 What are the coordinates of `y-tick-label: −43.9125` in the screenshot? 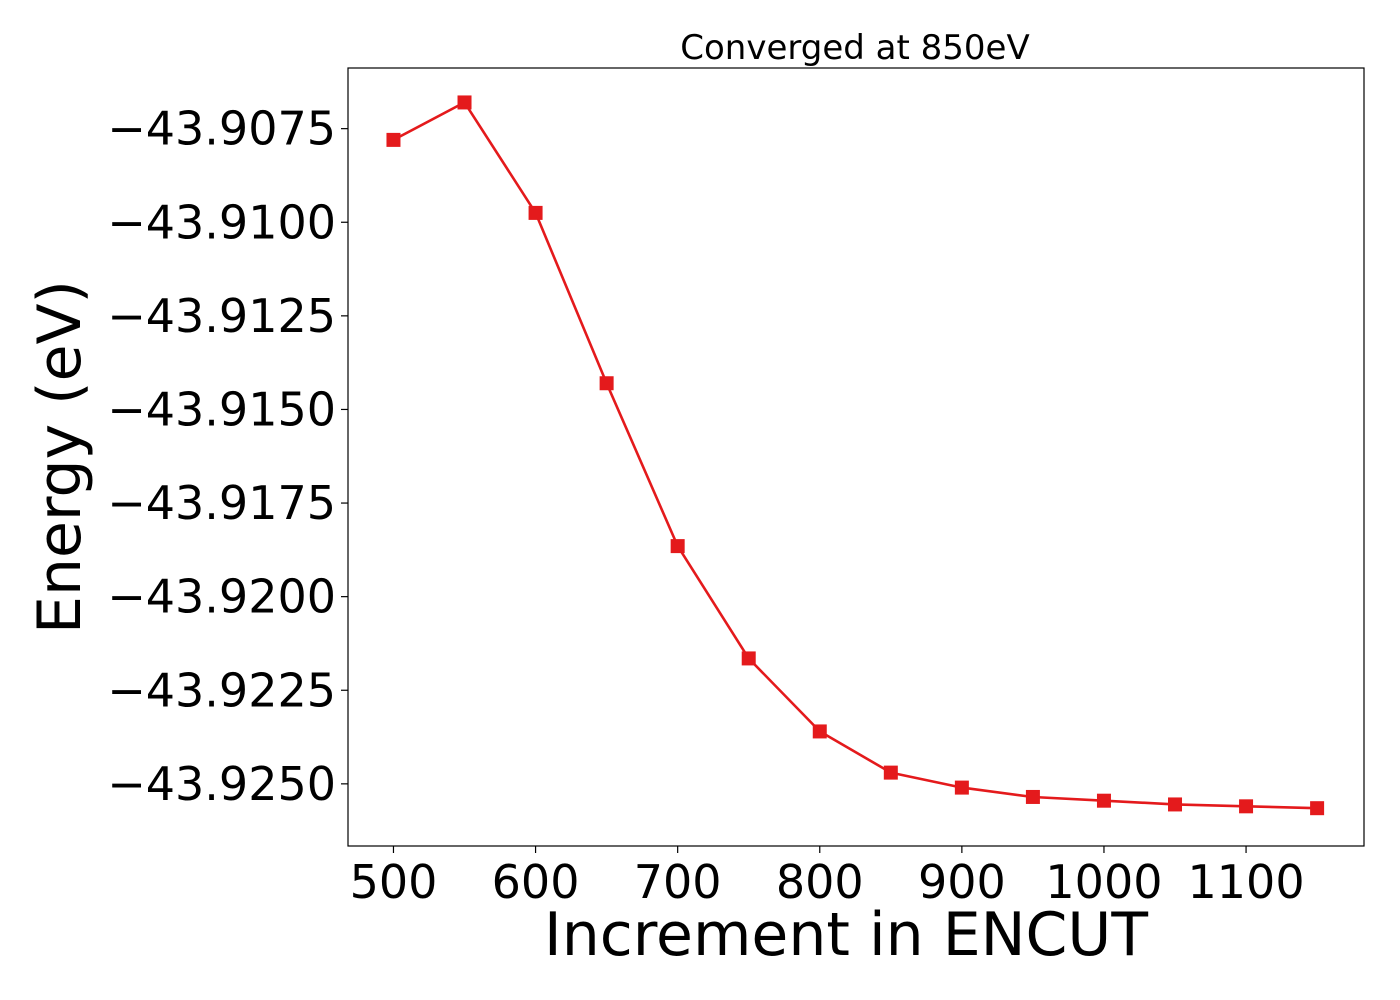 It's located at (221, 316).